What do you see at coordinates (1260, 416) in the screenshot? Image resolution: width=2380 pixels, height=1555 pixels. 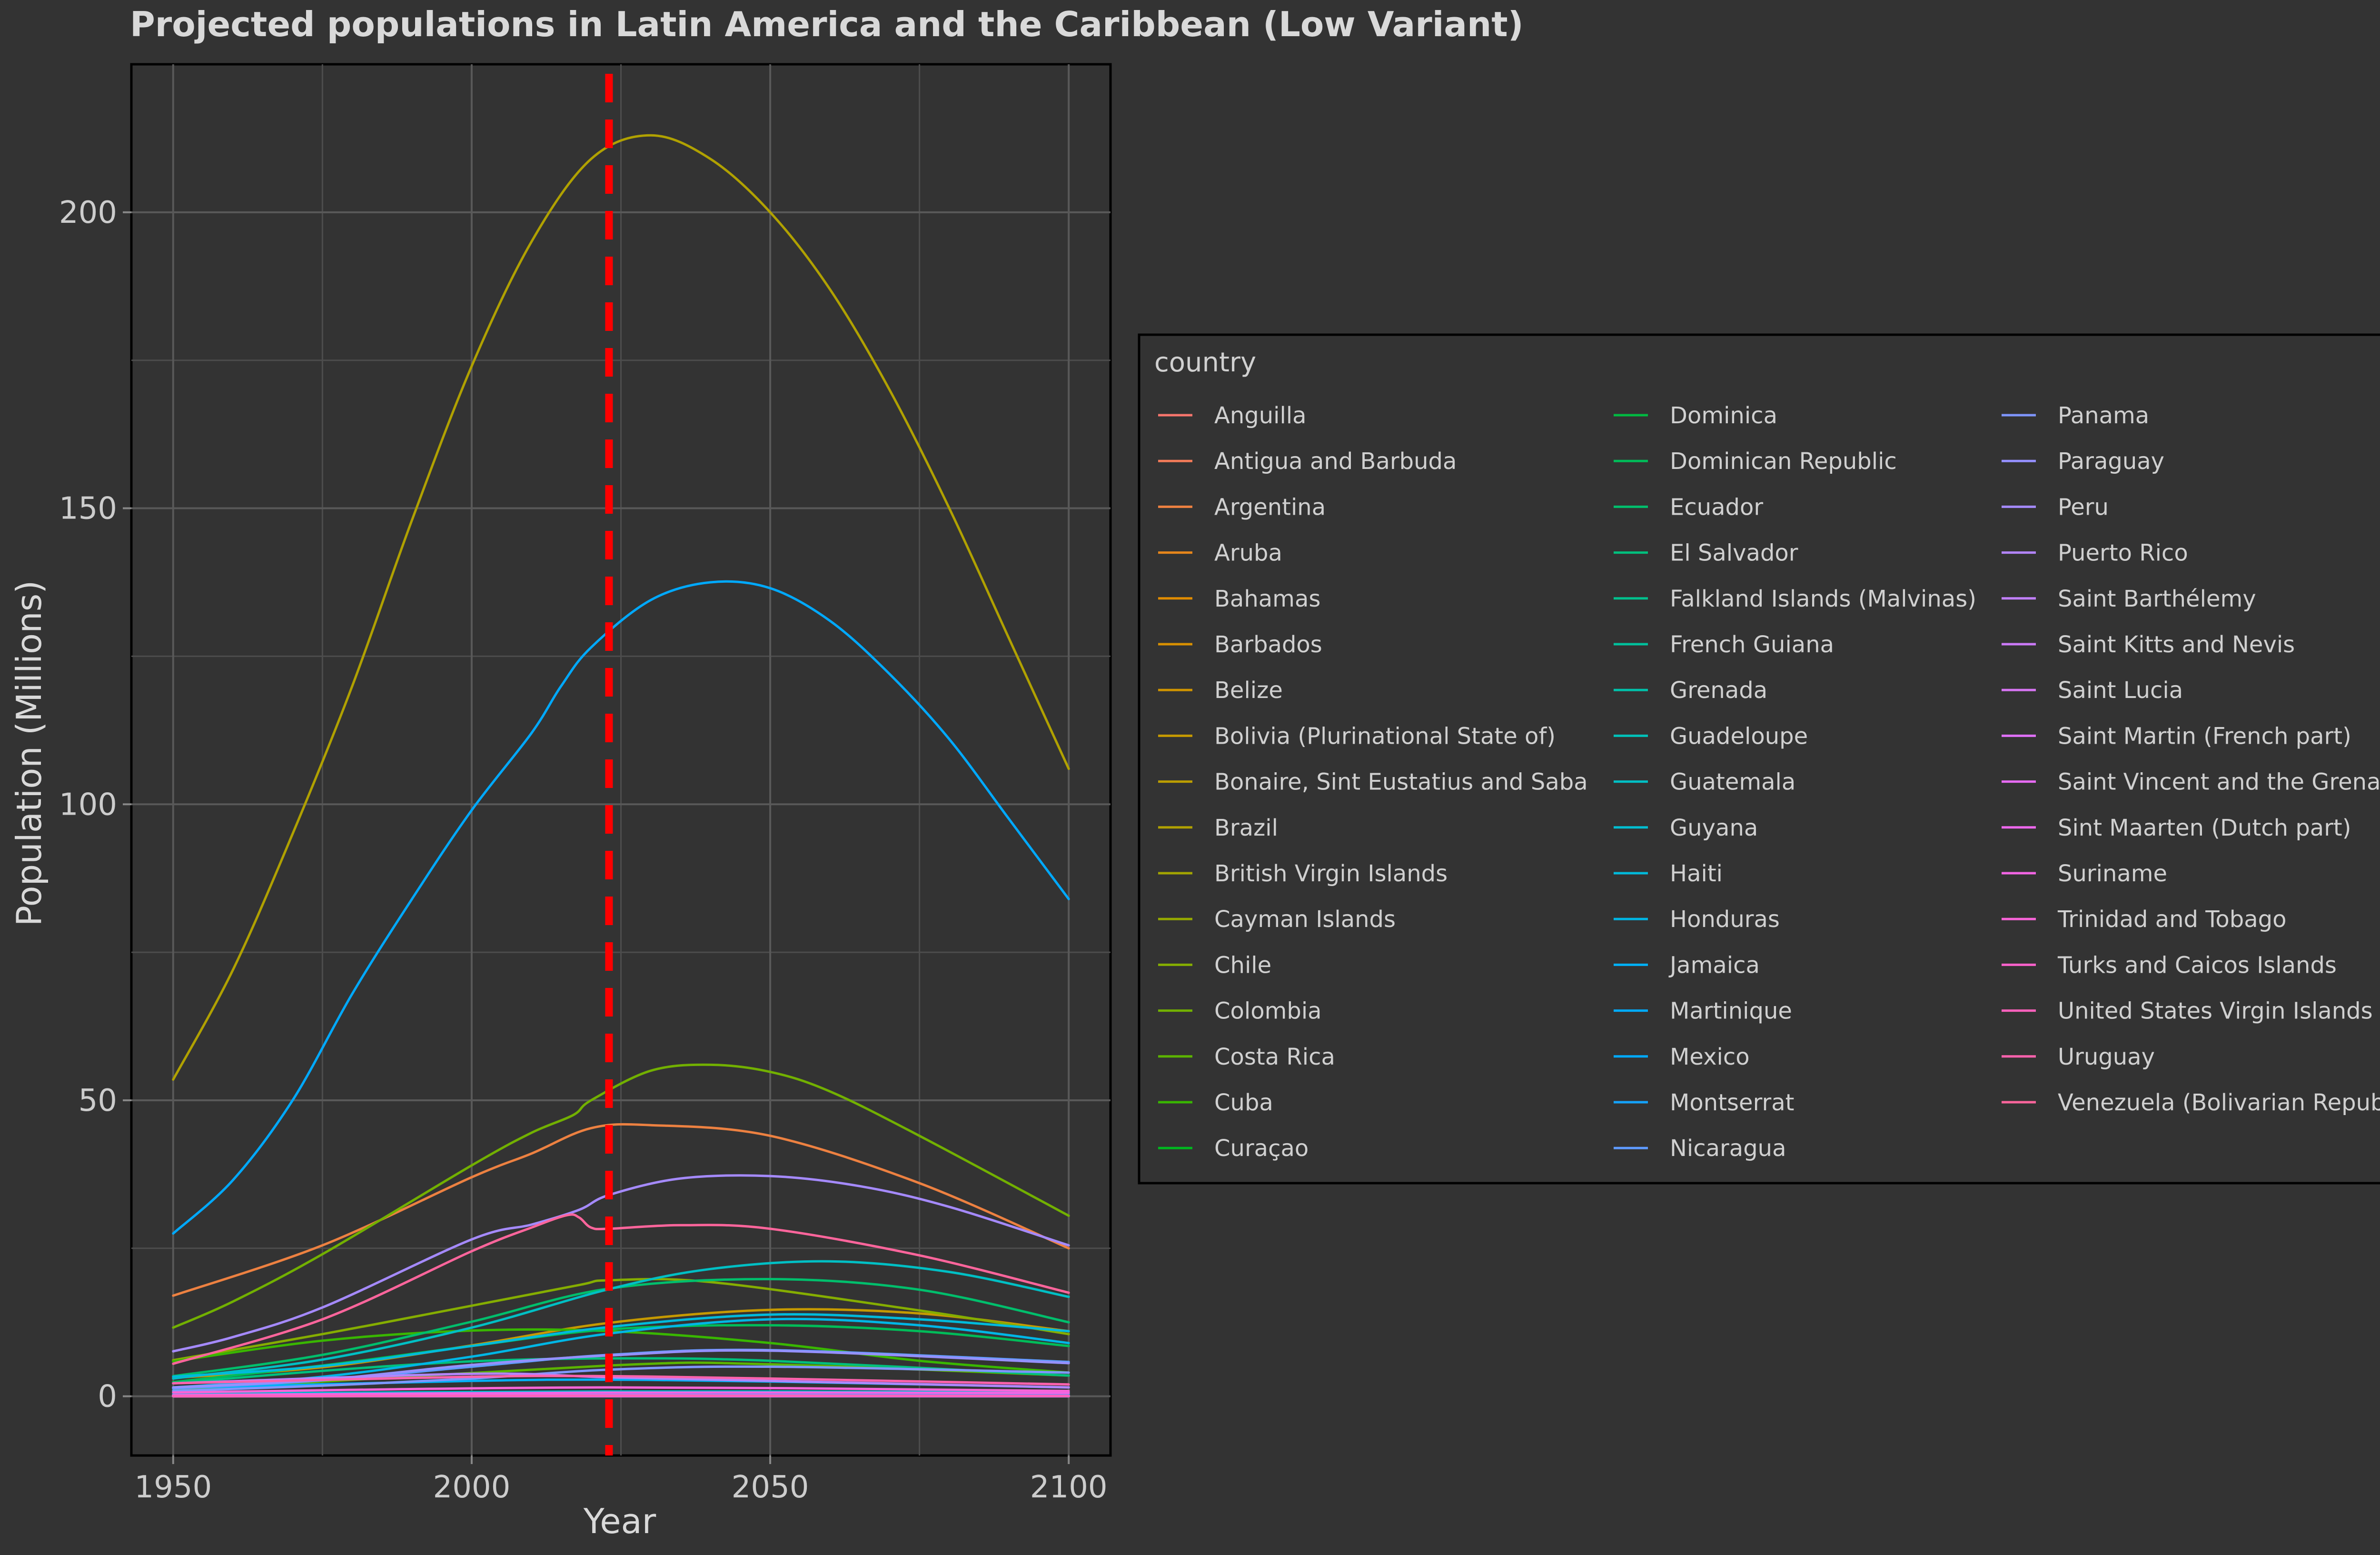 I see `legend-label: Anguilla` at bounding box center [1260, 416].